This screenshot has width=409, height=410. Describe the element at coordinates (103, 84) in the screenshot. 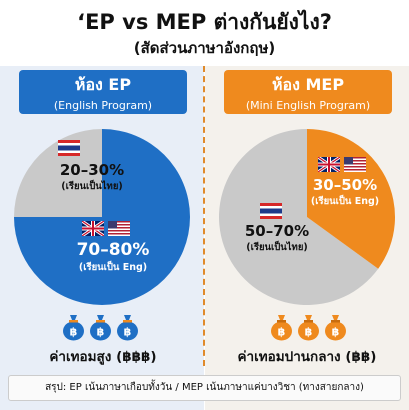

I see `ep-header-title: ห้อง EP` at that location.